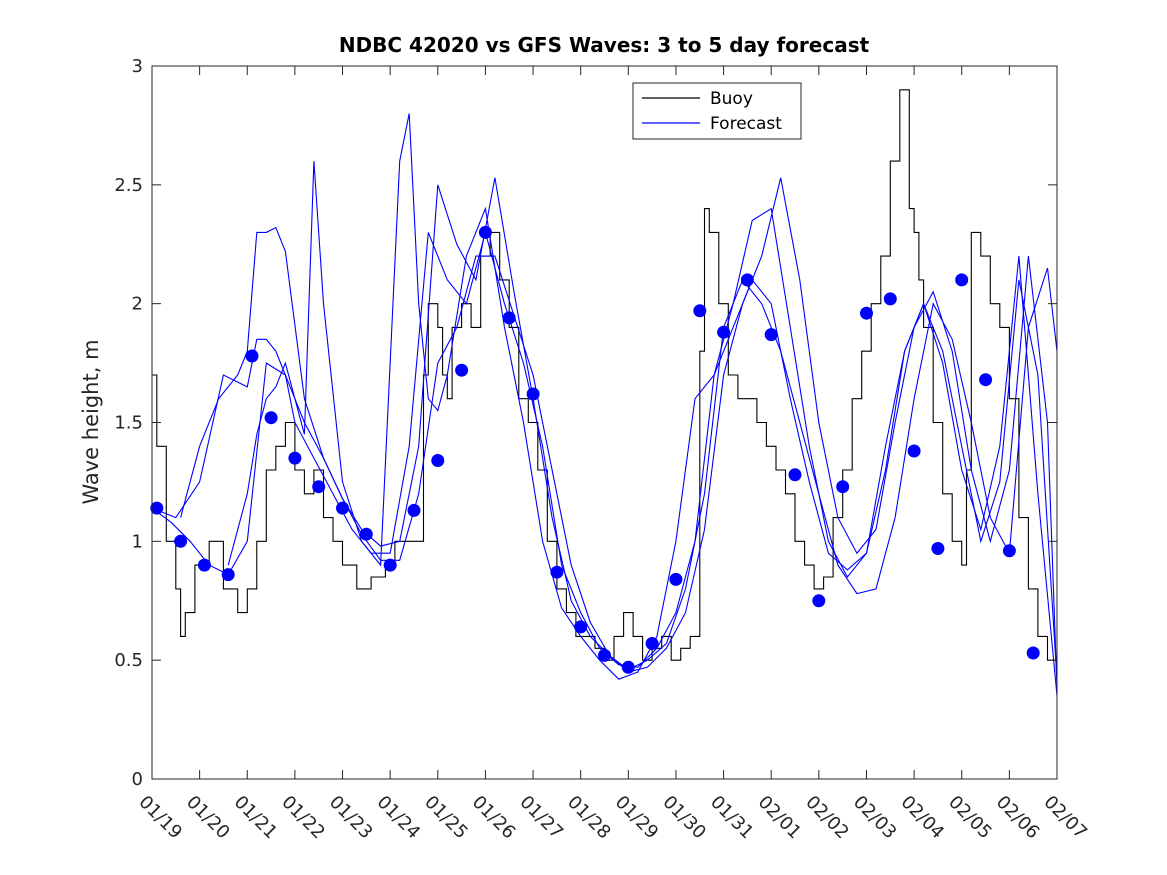  Describe the element at coordinates (137, 541) in the screenshot. I see `y-tick-label: 1` at that location.